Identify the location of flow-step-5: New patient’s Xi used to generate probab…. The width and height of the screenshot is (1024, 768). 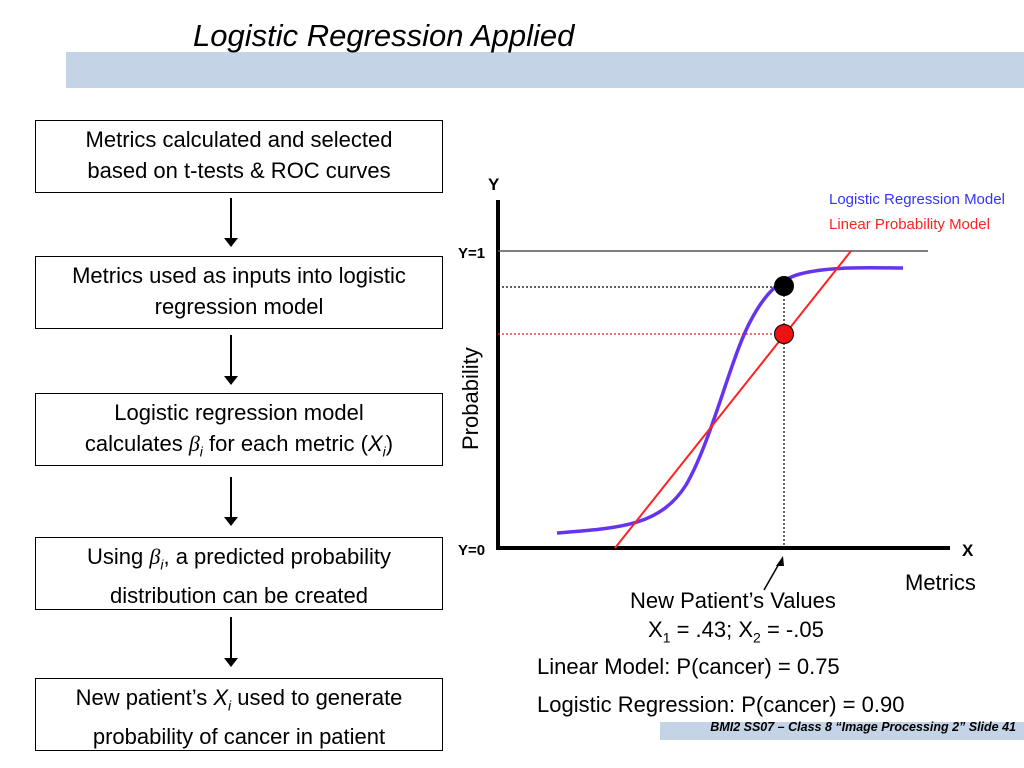
(239, 714).